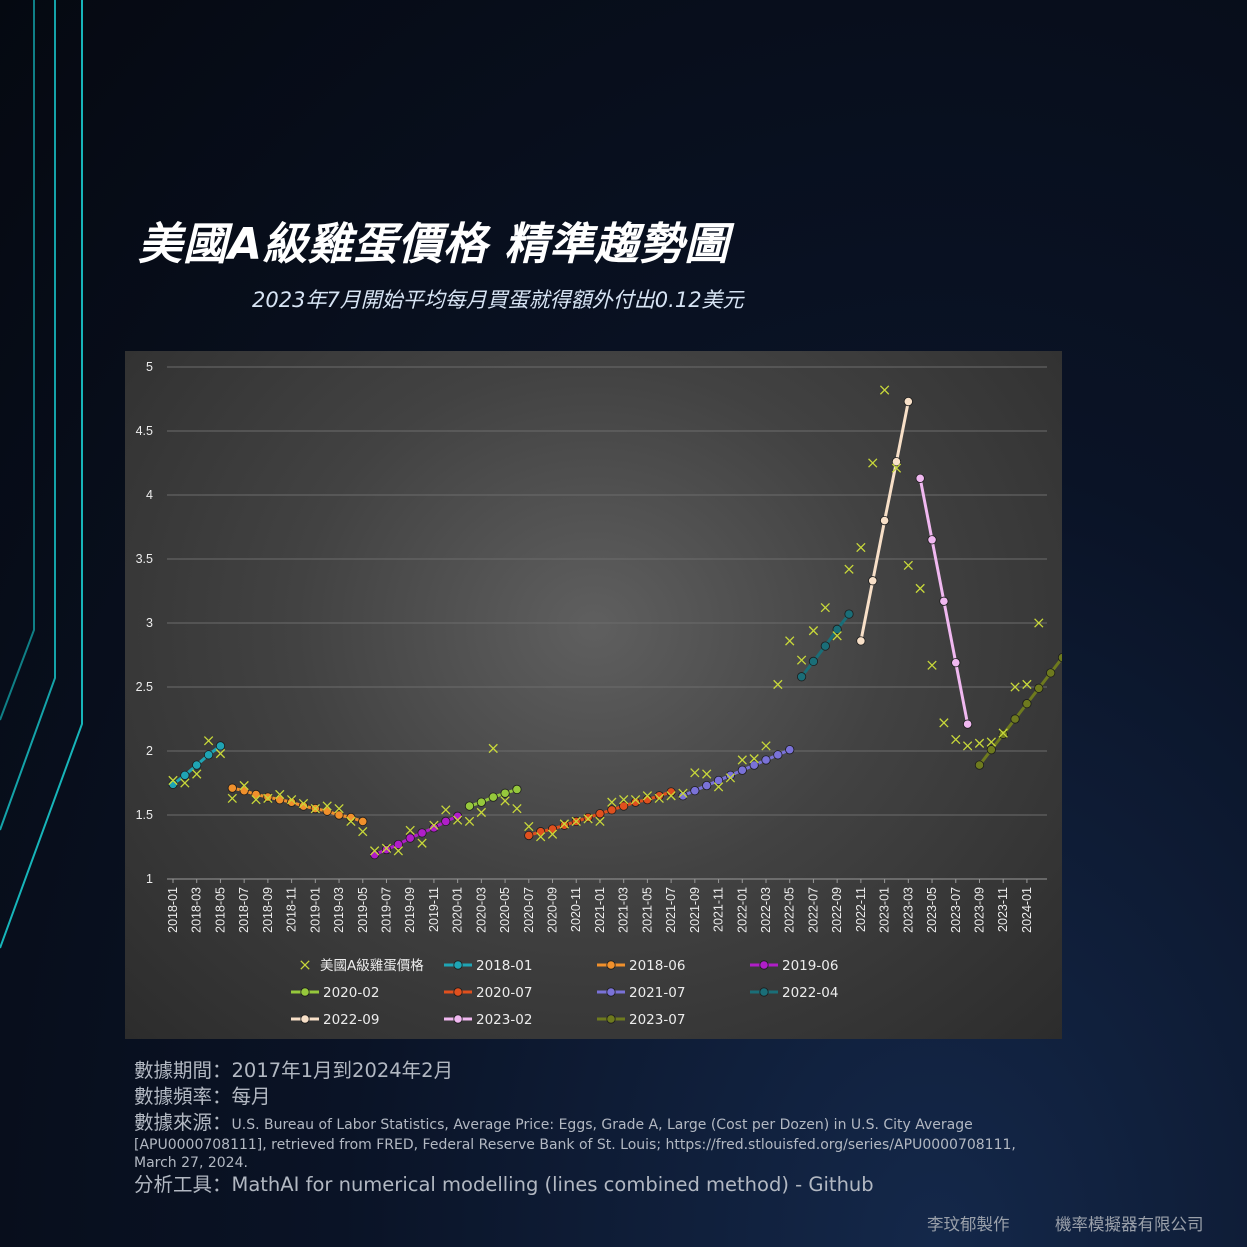 This screenshot has width=1247, height=1247. I want to click on page-title: 美國A級雞蛋價格 精準趨勢圖, so click(434, 244).